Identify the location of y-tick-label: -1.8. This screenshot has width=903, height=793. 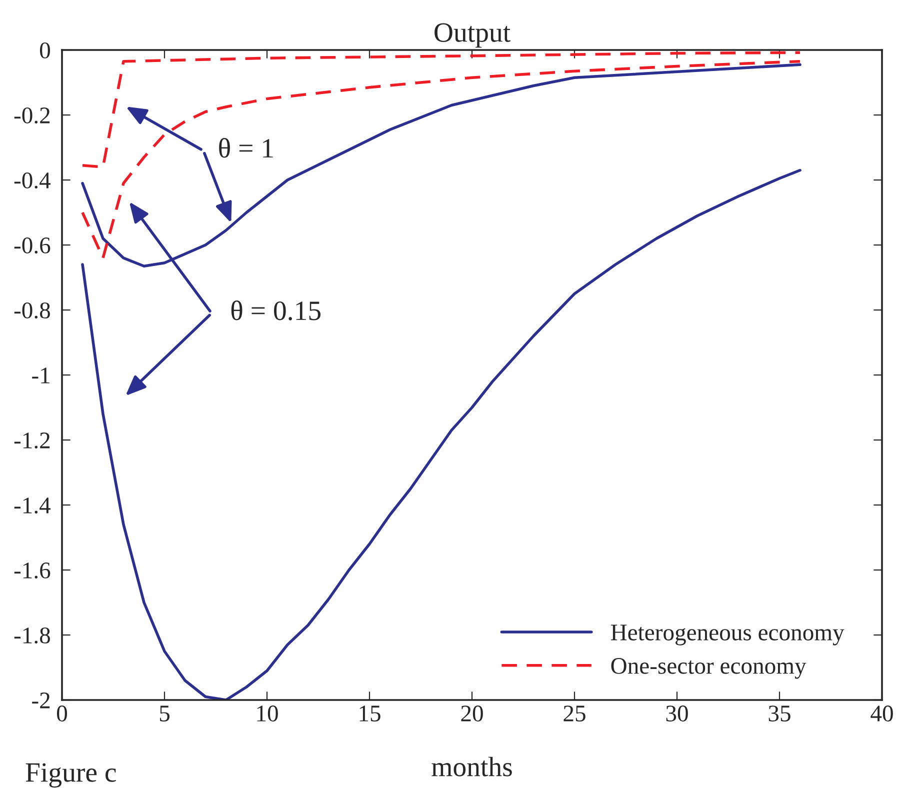
(32, 635).